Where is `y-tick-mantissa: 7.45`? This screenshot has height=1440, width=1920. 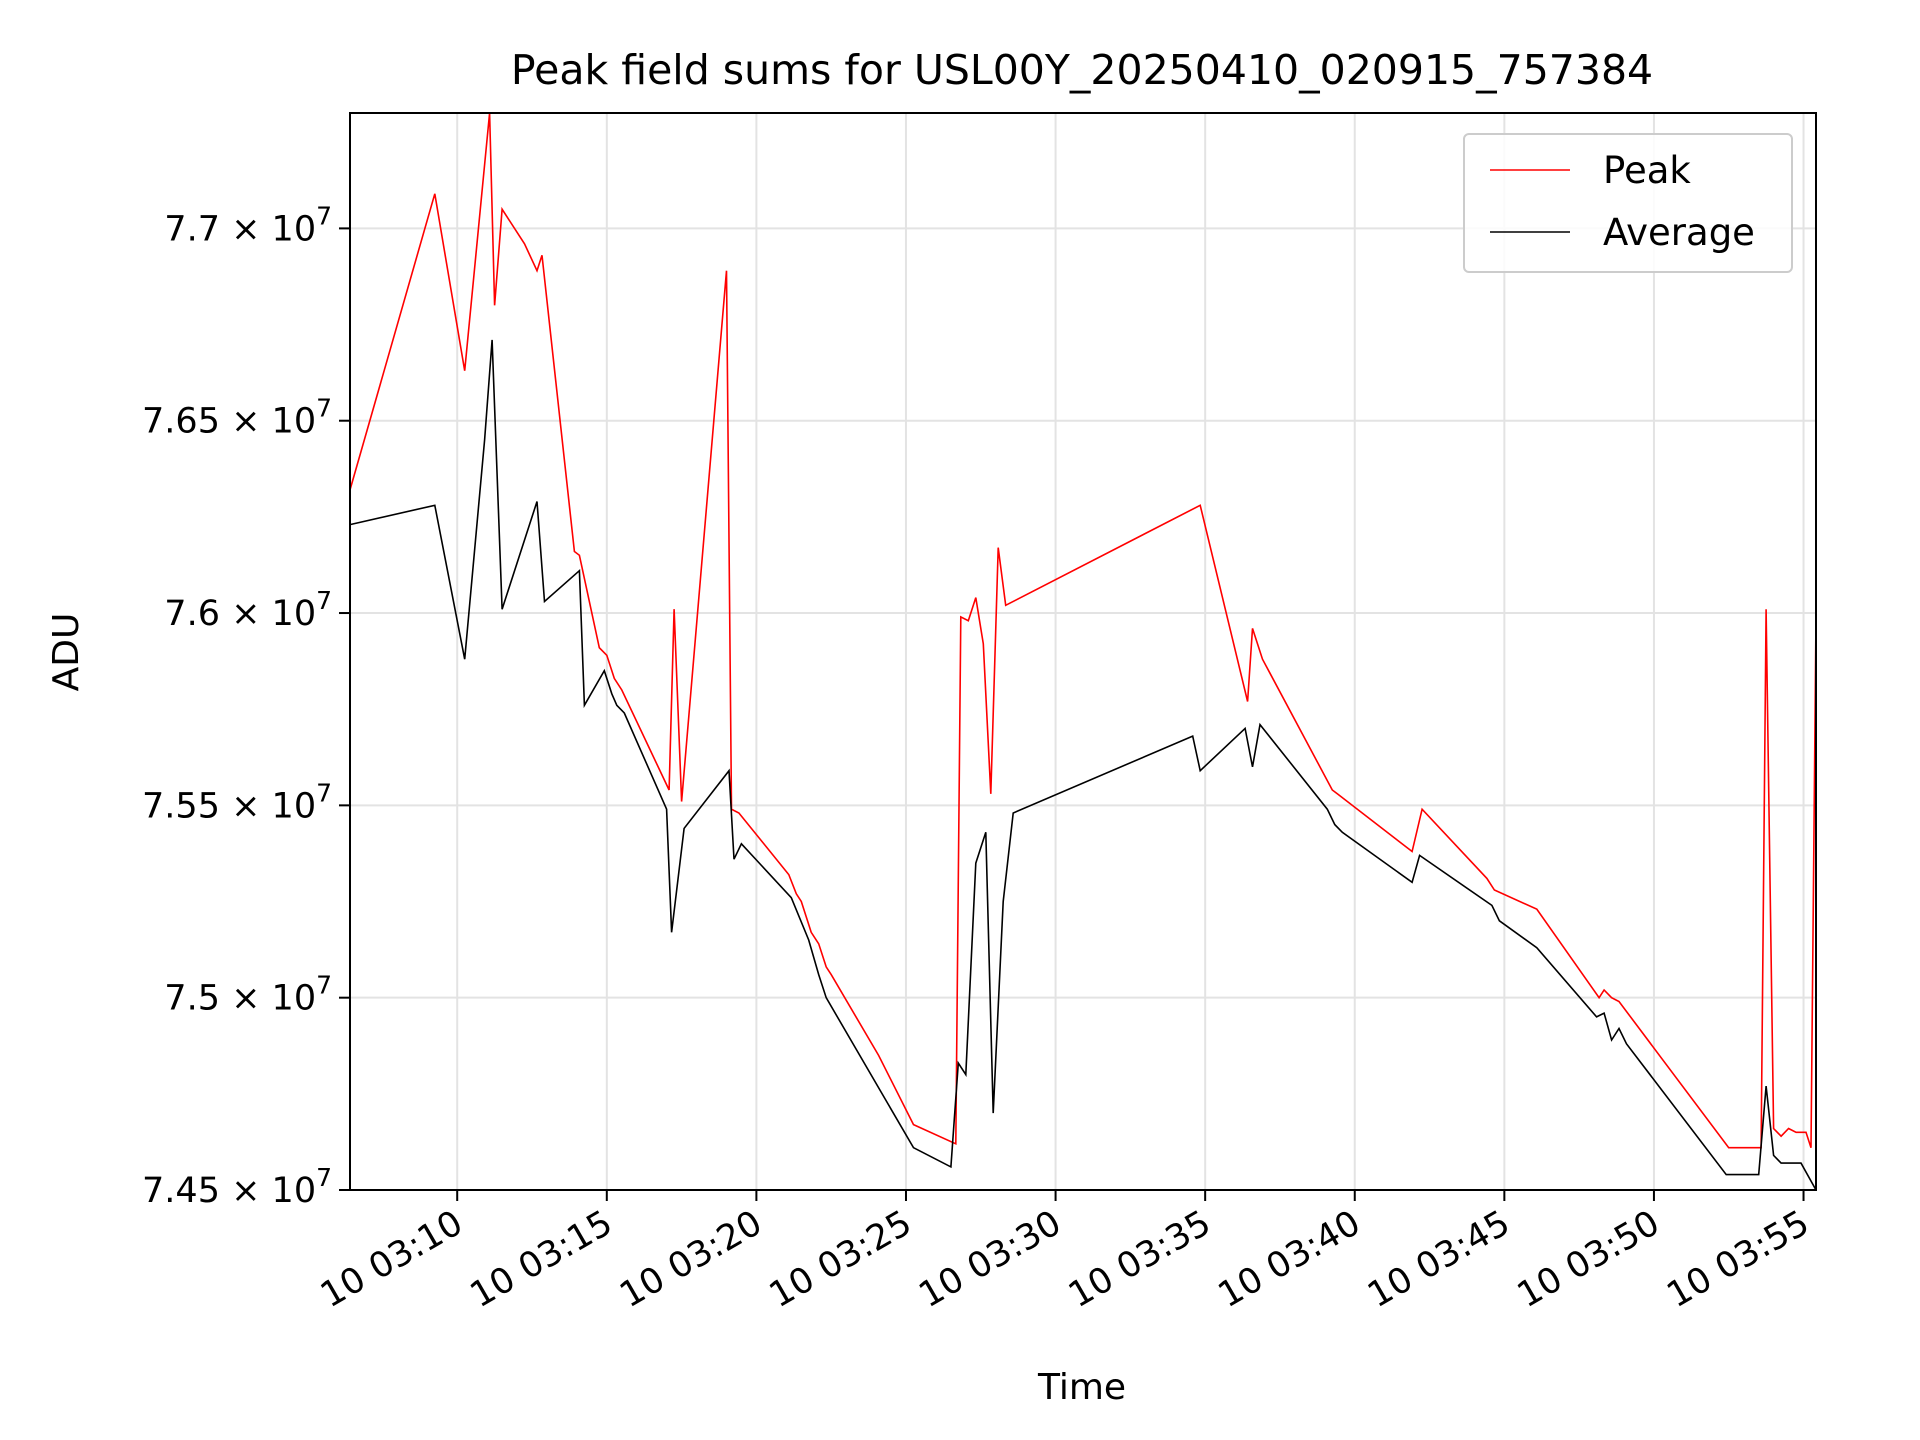 y-tick-mantissa: 7.45 is located at coordinates (181, 1191).